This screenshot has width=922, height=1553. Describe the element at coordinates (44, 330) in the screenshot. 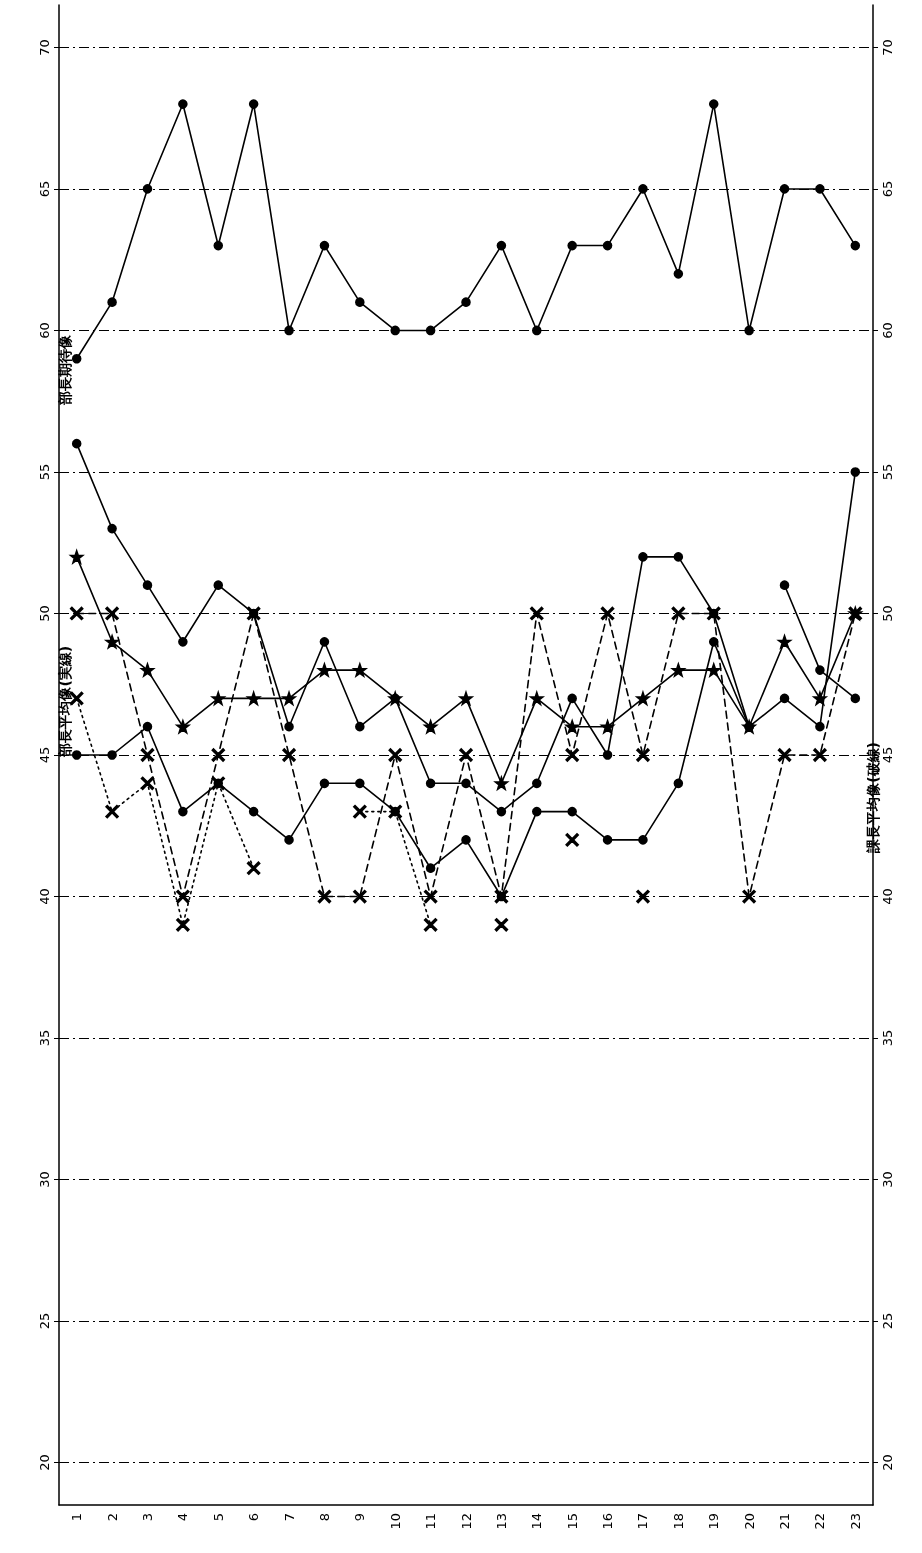

I see `y-tick-label: 60` at that location.